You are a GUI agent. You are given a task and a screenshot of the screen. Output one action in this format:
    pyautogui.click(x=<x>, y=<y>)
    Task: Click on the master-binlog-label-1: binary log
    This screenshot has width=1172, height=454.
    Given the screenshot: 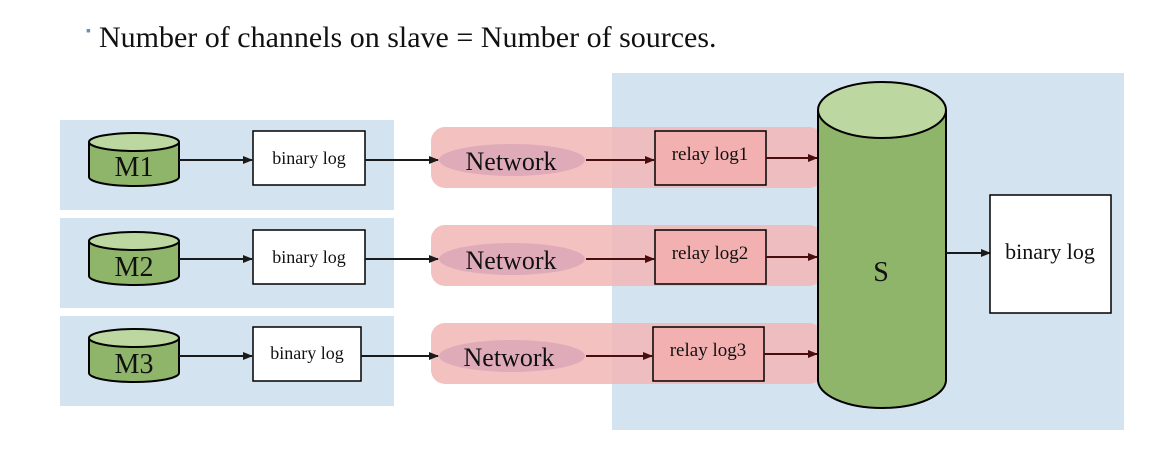 What is the action you would take?
    pyautogui.click(x=309, y=158)
    